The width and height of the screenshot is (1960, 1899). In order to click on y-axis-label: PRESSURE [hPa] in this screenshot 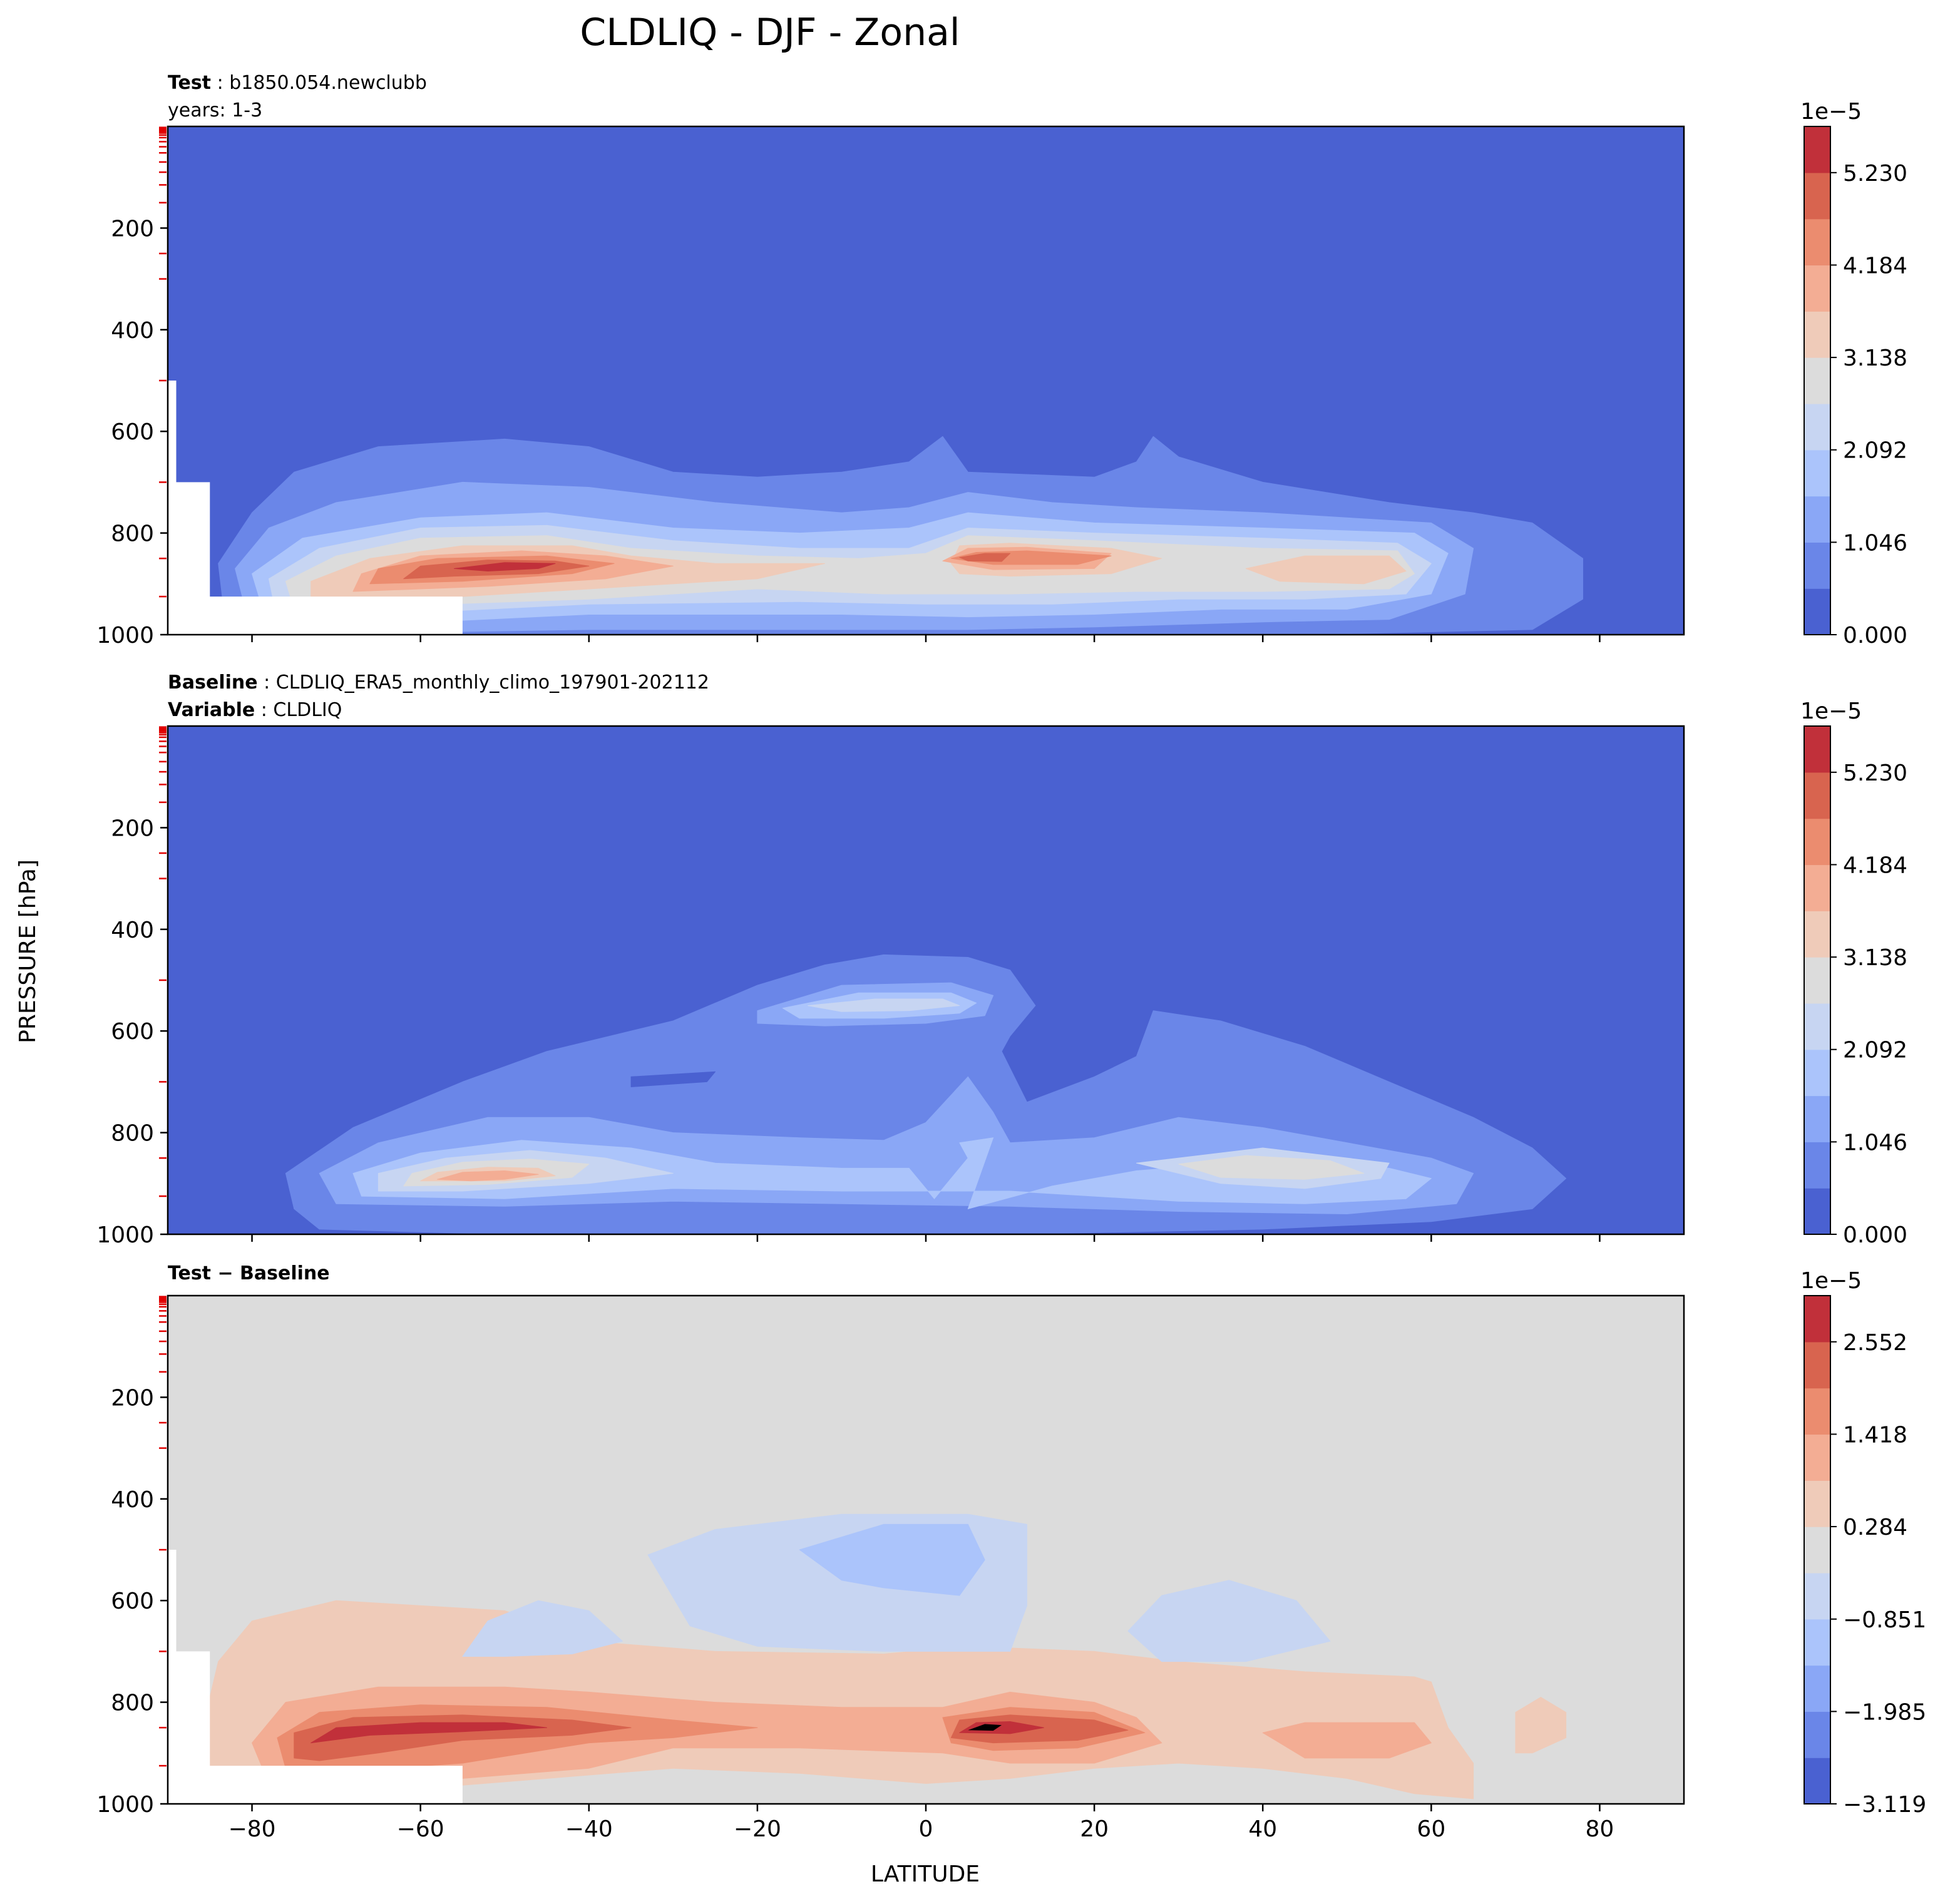, I will do `click(28, 951)`.